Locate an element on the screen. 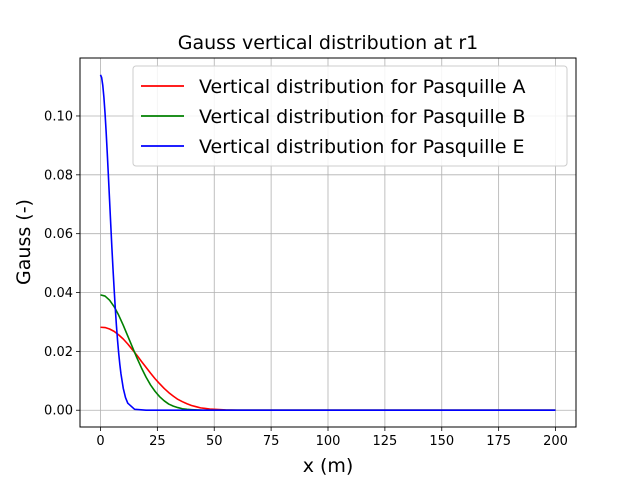 The height and width of the screenshot is (480, 640). x-tick-label: 200 is located at coordinates (555, 441).